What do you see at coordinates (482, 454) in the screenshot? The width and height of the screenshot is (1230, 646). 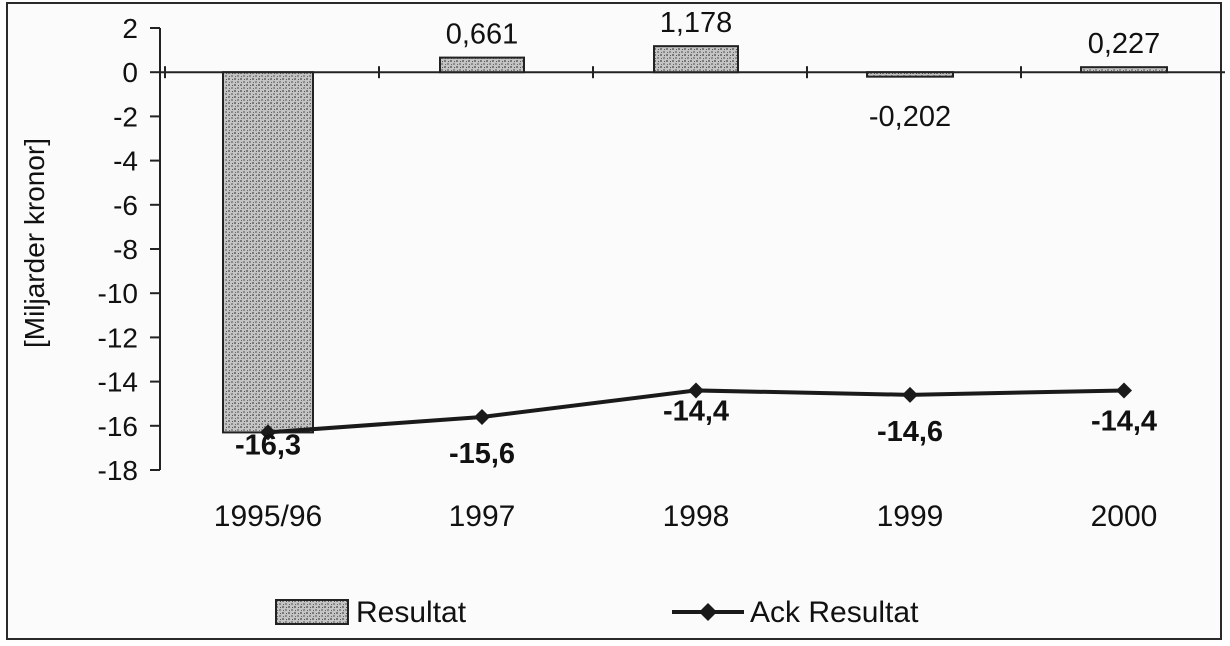 I see `line-value-label: -15,6` at bounding box center [482, 454].